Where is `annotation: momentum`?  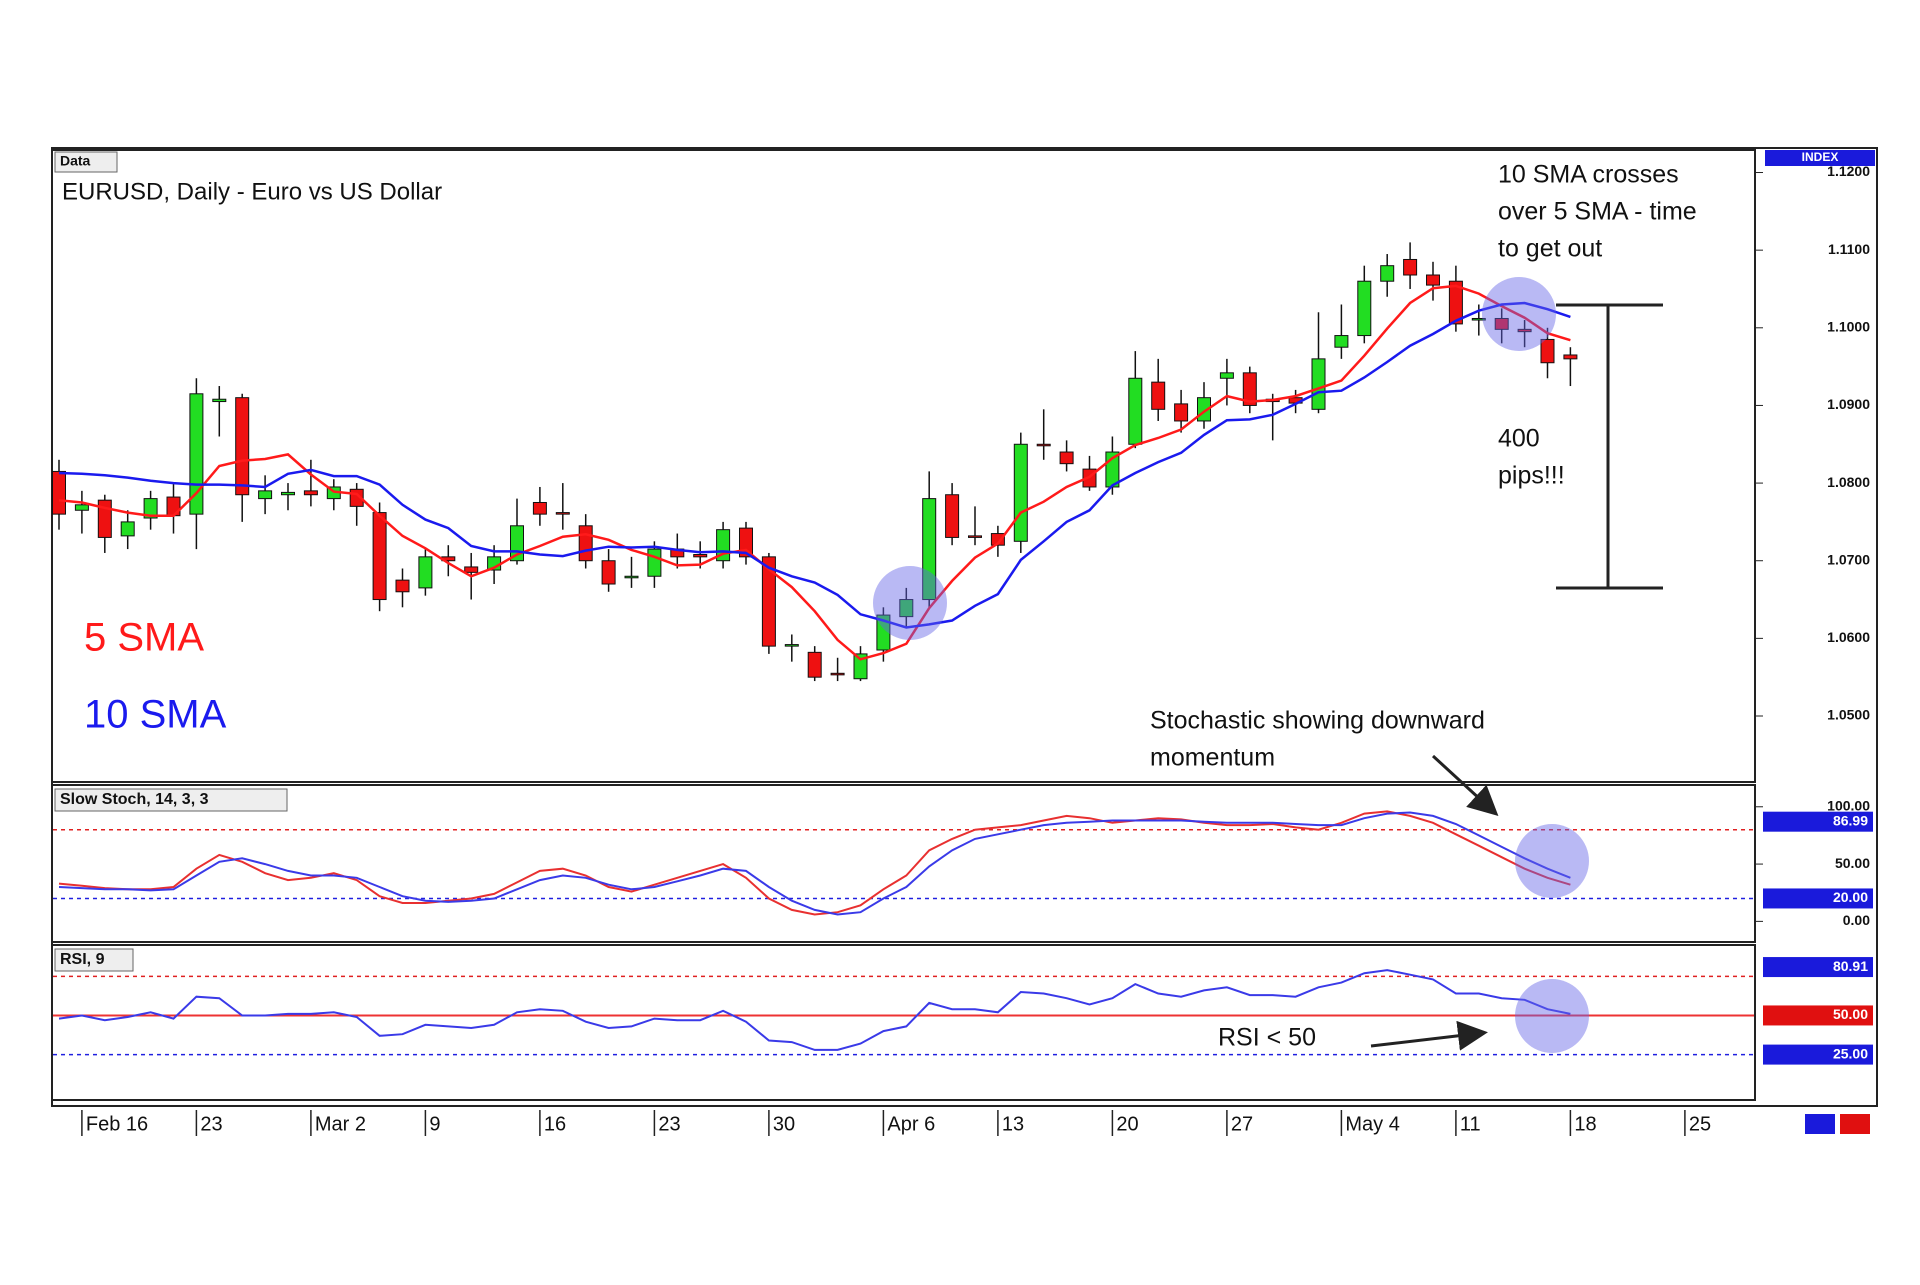
annotation: momentum is located at coordinates (1212, 758).